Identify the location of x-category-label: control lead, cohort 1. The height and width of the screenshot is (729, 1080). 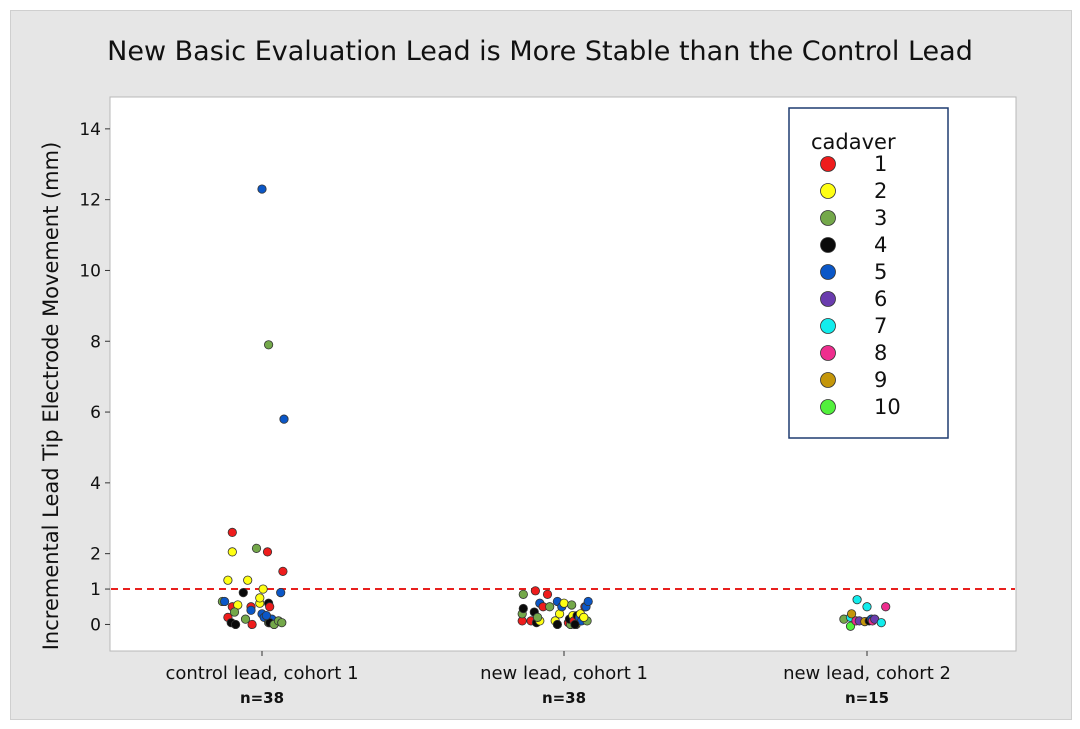
(261, 673).